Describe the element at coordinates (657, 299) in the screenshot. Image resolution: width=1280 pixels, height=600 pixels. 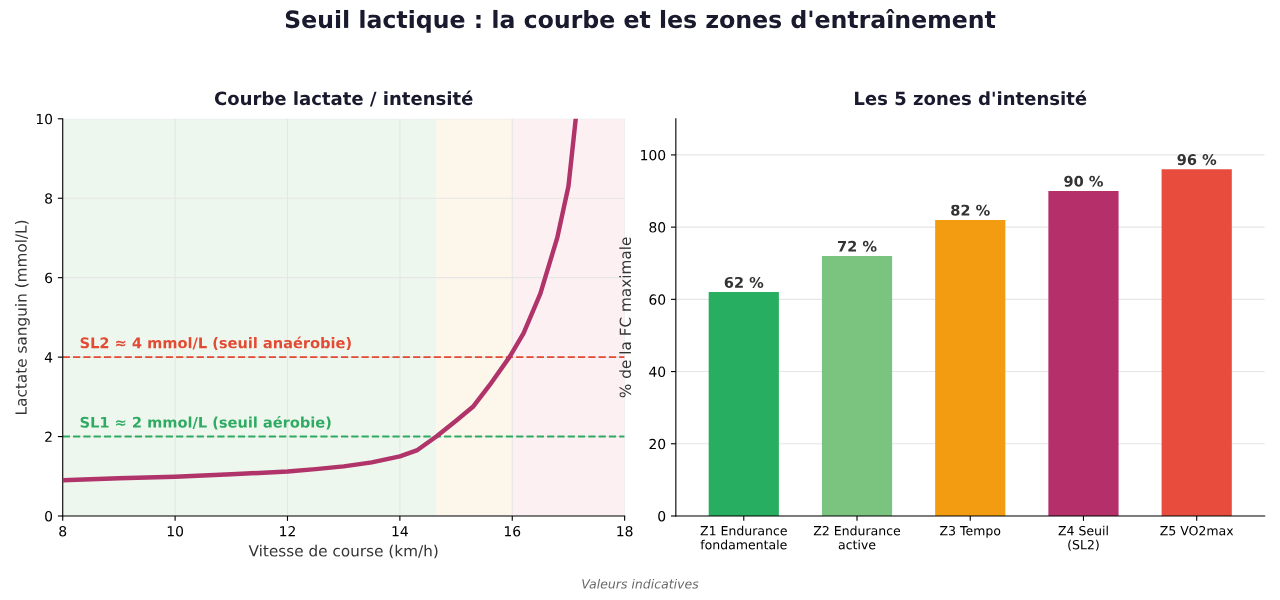
I see `y-tick-label: 60` at that location.